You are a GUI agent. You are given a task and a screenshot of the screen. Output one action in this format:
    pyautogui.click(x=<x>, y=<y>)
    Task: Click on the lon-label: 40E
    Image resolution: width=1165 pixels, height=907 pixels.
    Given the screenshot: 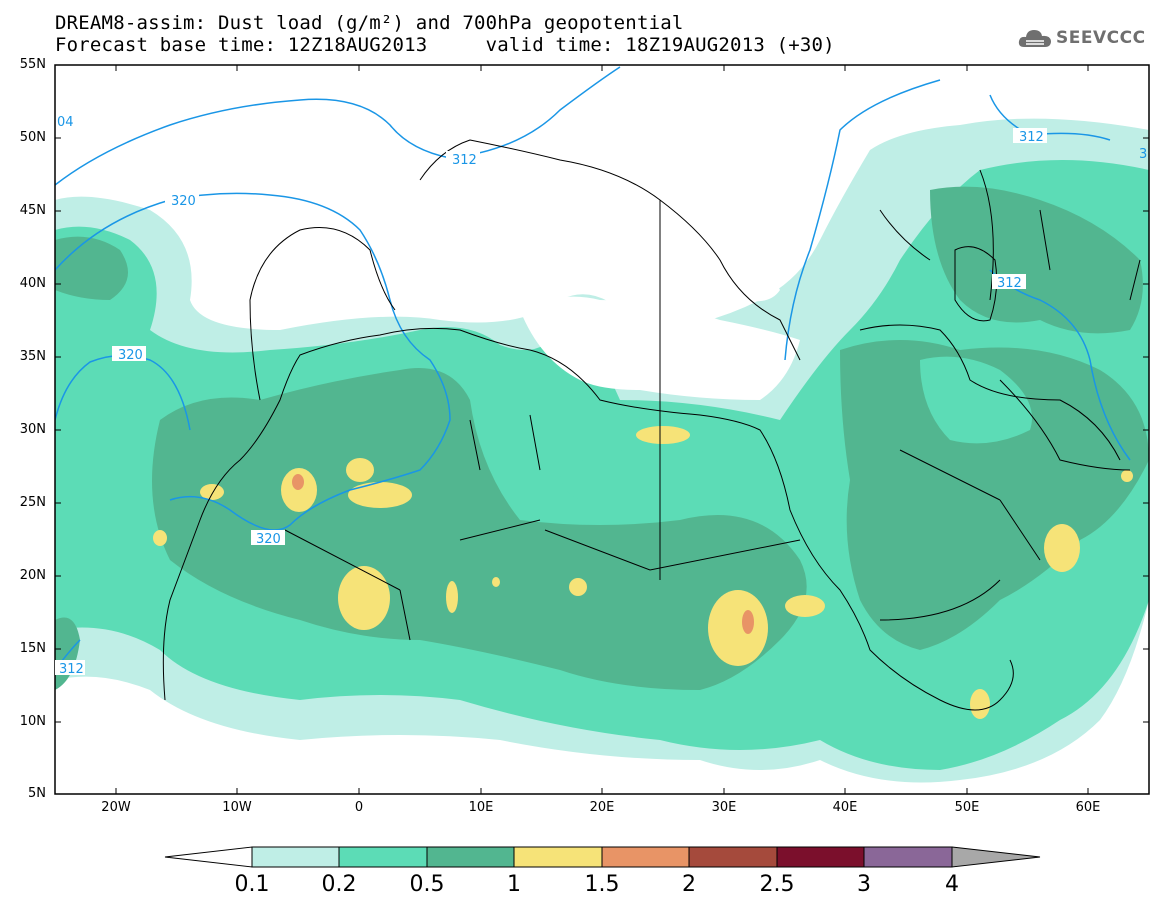 What is the action you would take?
    pyautogui.click(x=845, y=807)
    